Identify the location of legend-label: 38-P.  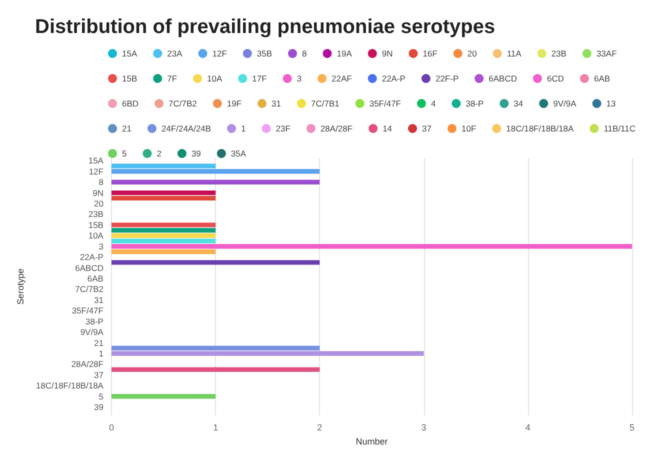
(475, 103).